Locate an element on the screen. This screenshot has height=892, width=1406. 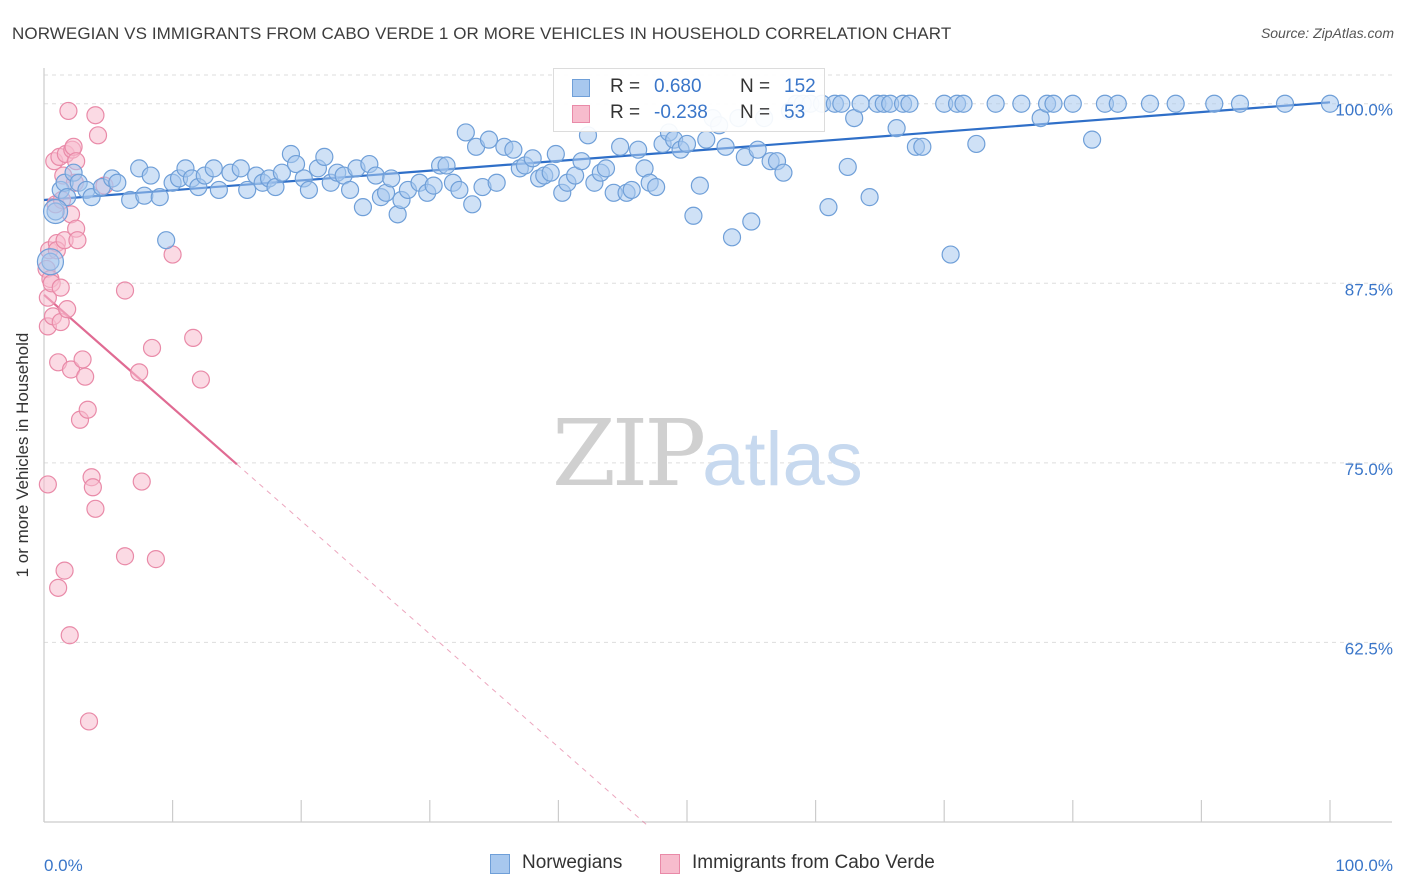
y-tick-label: 75.0% is located at coordinates (1369, 469).